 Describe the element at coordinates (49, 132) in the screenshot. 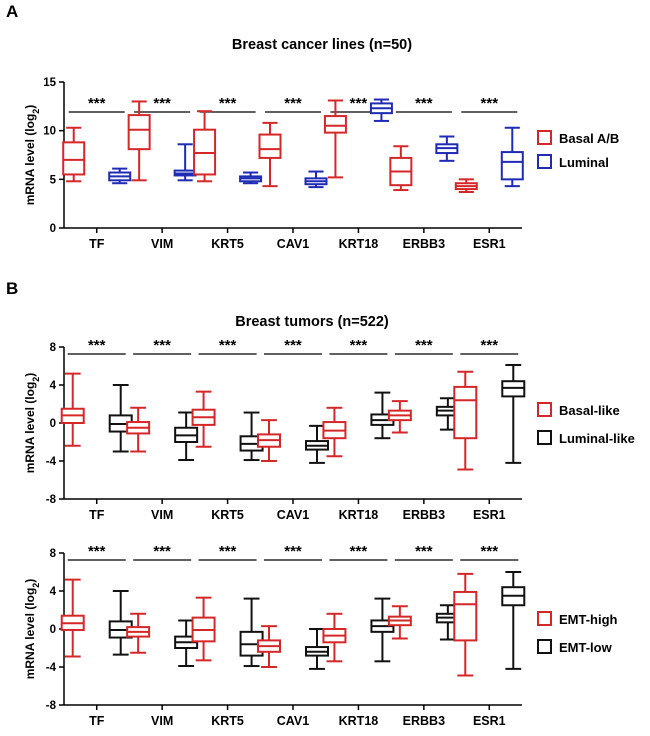

I see `c0-y-tick-label: 10` at that location.